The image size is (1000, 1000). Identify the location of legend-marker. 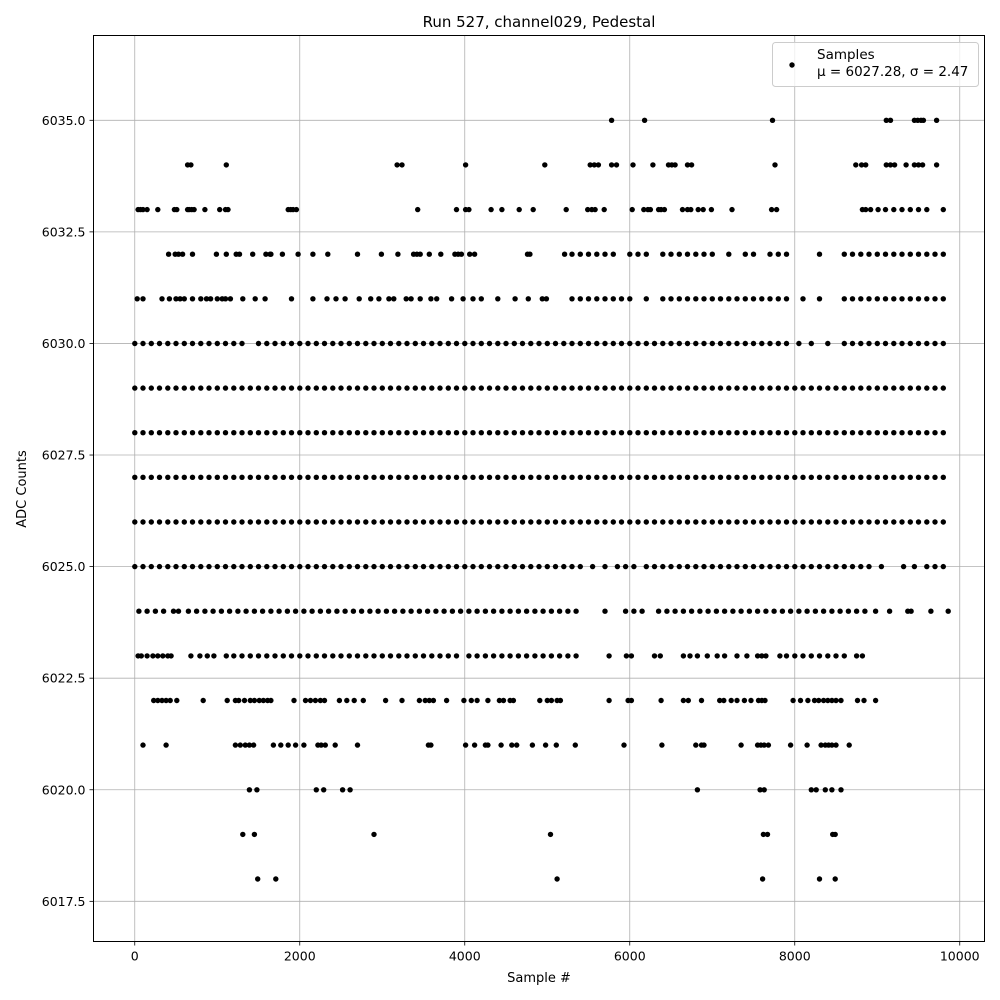
(792, 65).